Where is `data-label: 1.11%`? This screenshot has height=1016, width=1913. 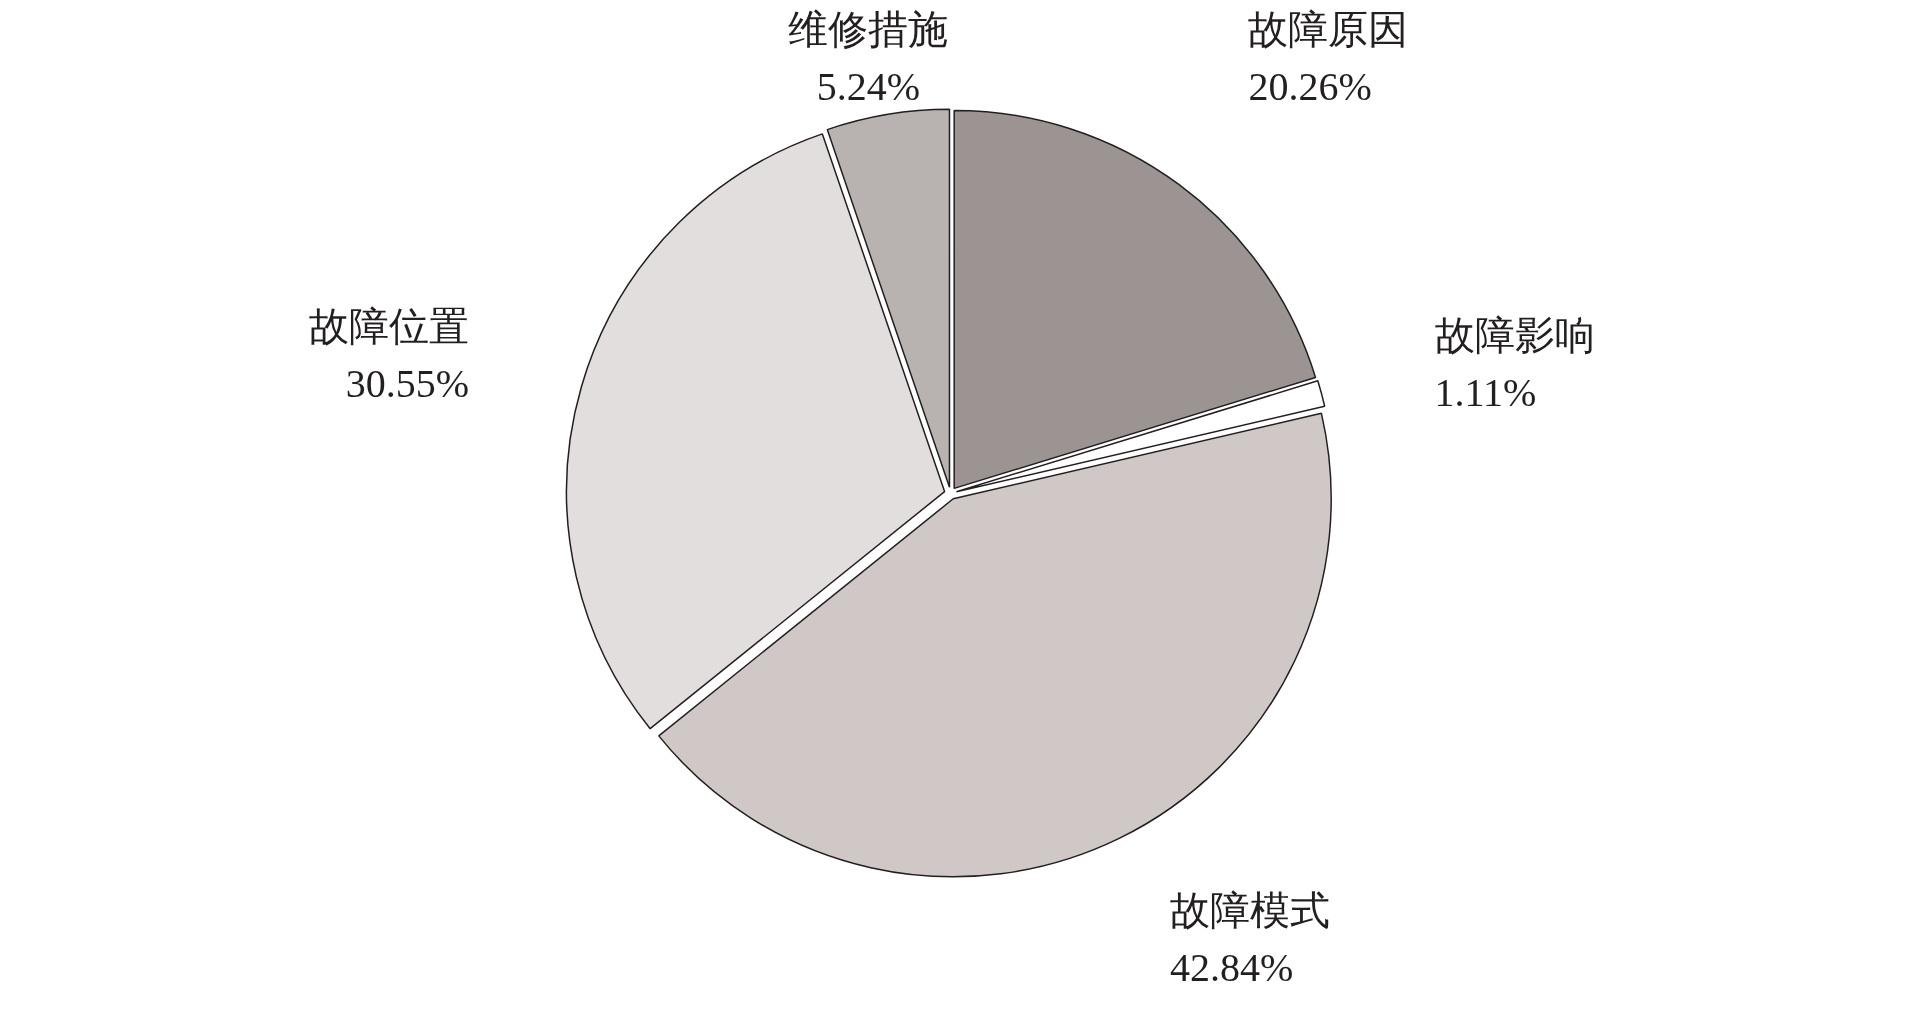
data-label: 1.11% is located at coordinates (1485, 393).